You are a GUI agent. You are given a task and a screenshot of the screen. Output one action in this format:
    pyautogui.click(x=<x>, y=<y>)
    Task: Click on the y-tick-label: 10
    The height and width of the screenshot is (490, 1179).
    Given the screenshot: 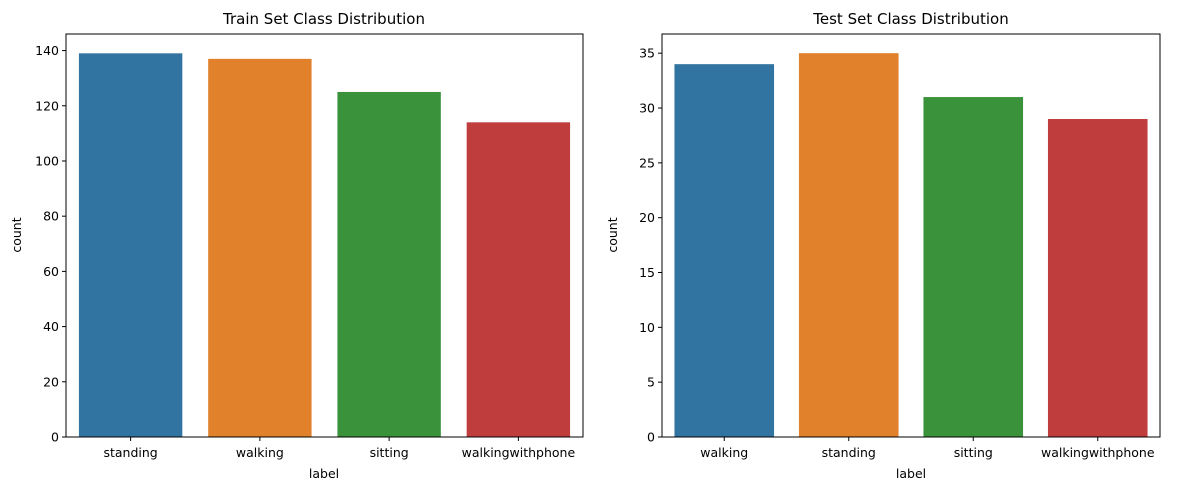 What is the action you would take?
    pyautogui.click(x=647, y=327)
    